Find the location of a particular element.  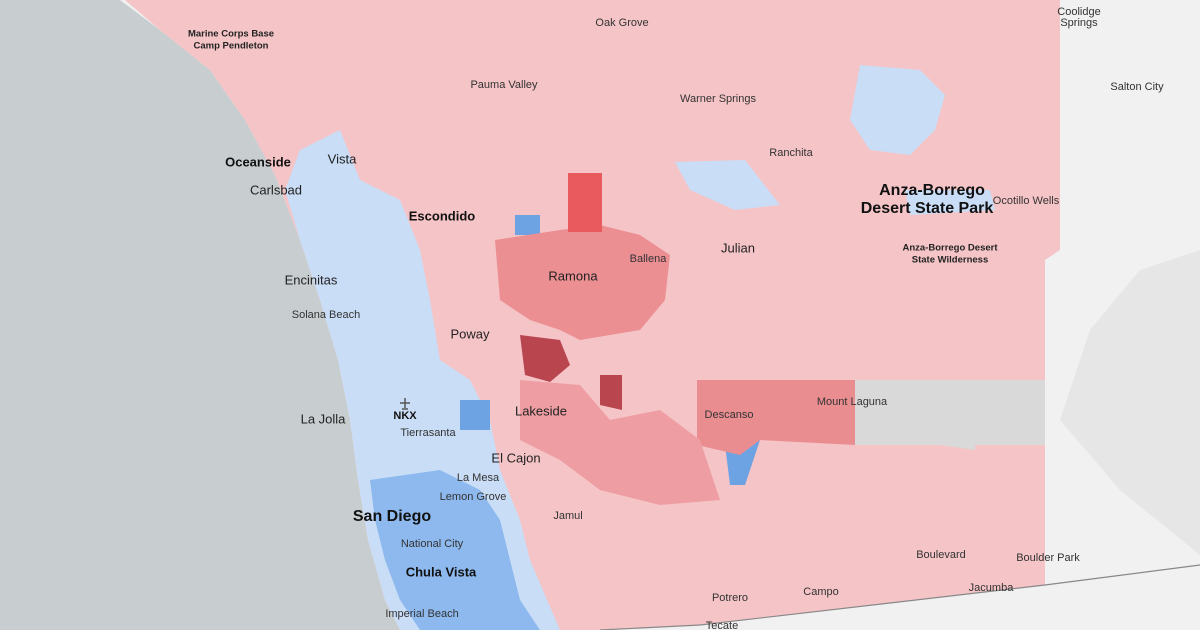

place-label: Lemon Grove is located at coordinates (473, 497).